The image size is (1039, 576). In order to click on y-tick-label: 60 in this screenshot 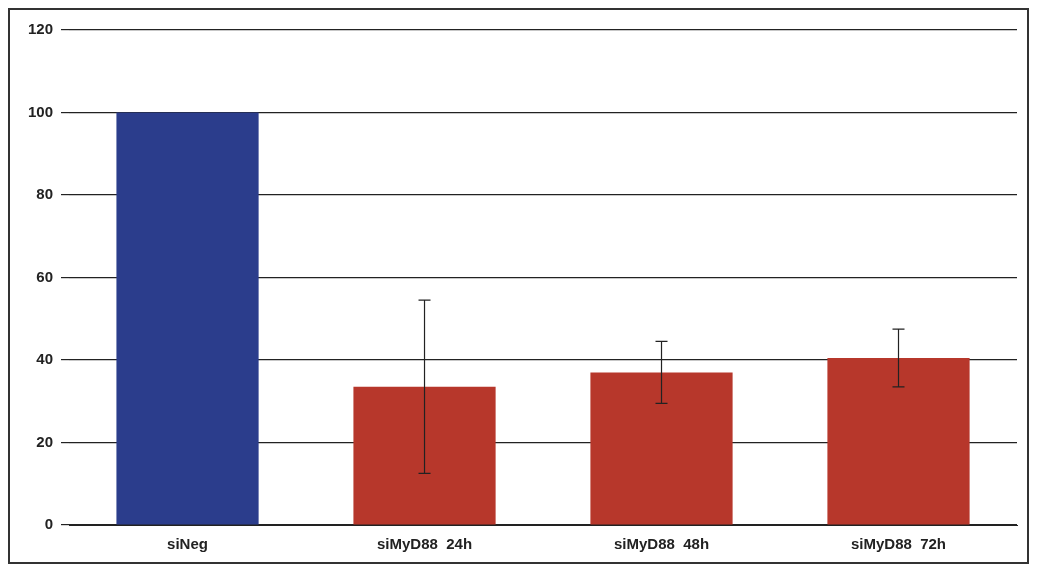, I will do `click(45, 276)`.